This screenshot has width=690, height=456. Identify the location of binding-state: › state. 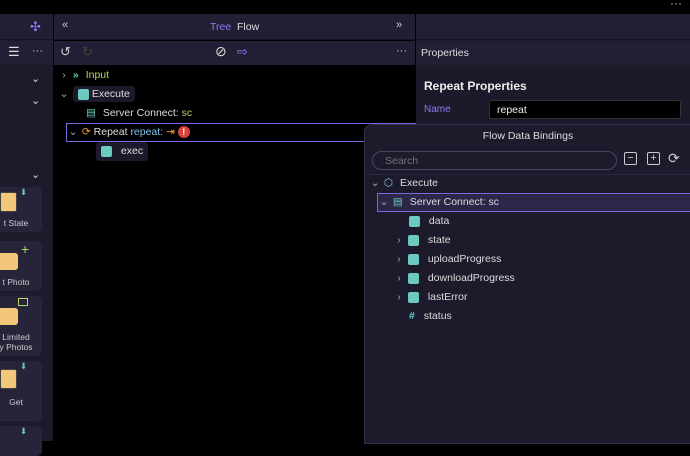
(422, 240).